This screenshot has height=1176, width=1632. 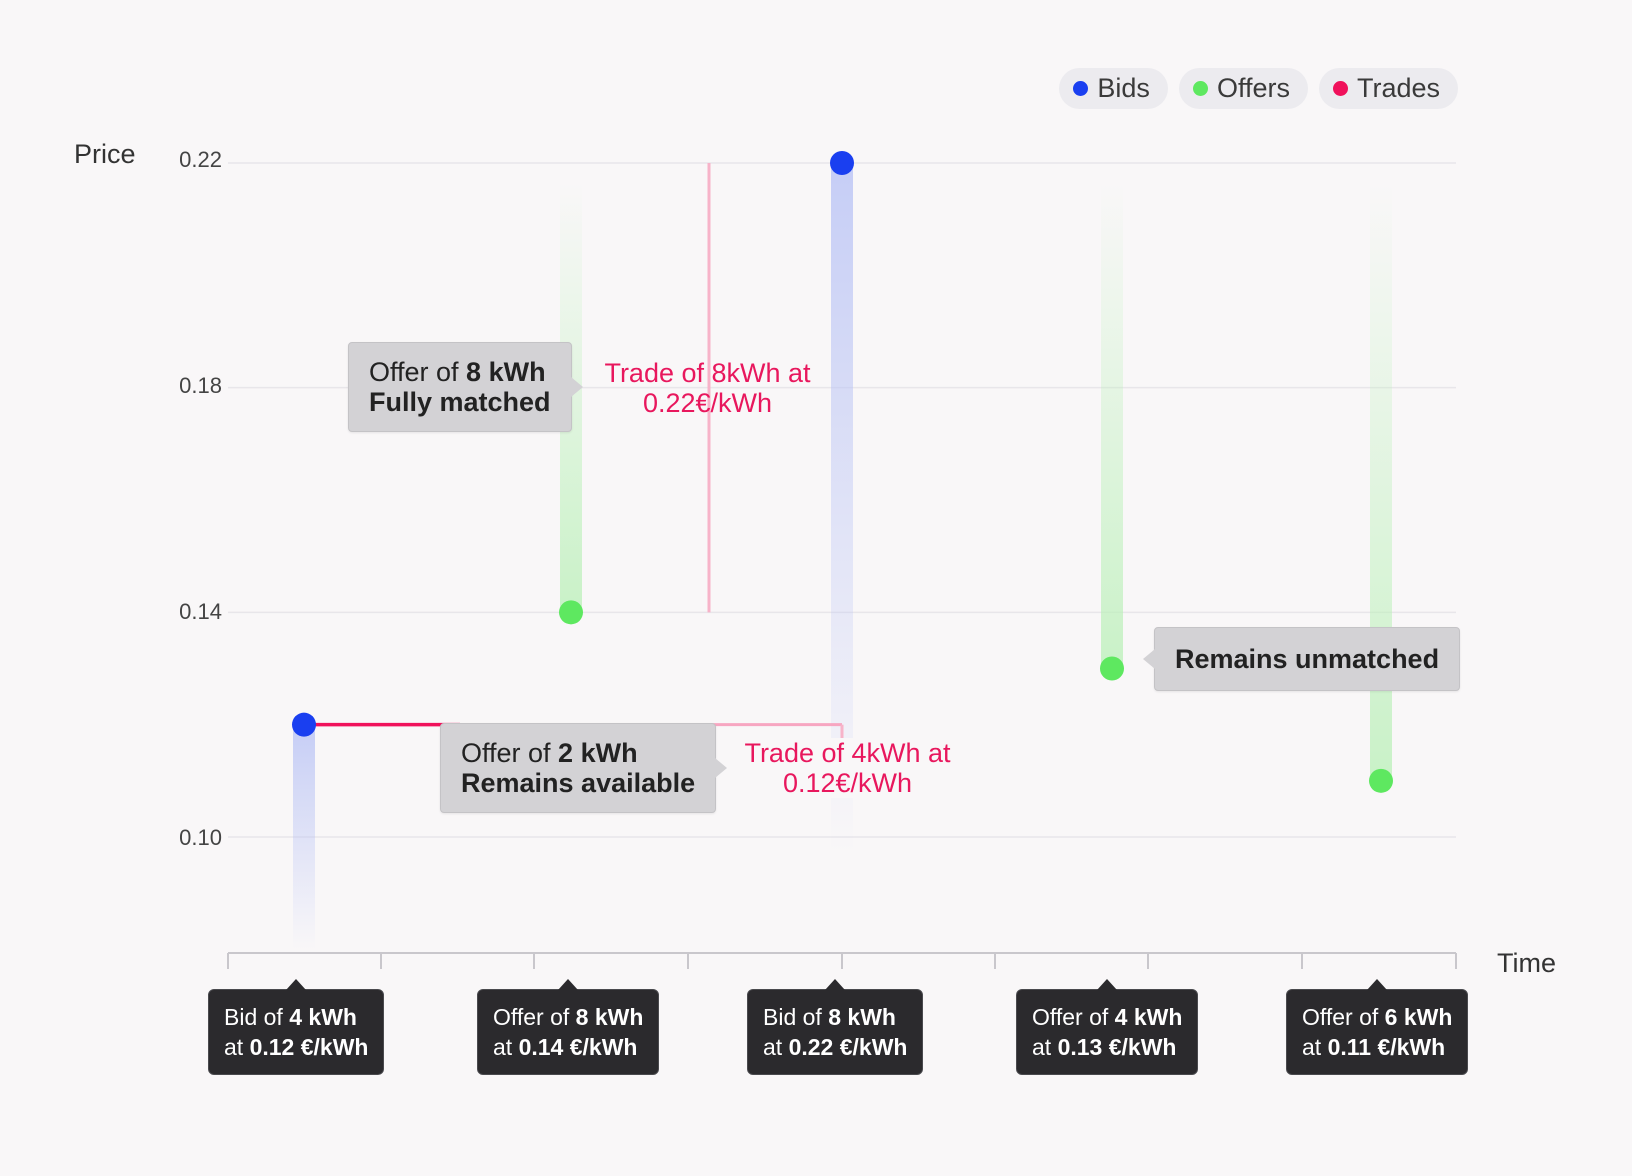 I want to click on legend-item-bids: Bids, so click(x=1113, y=88).